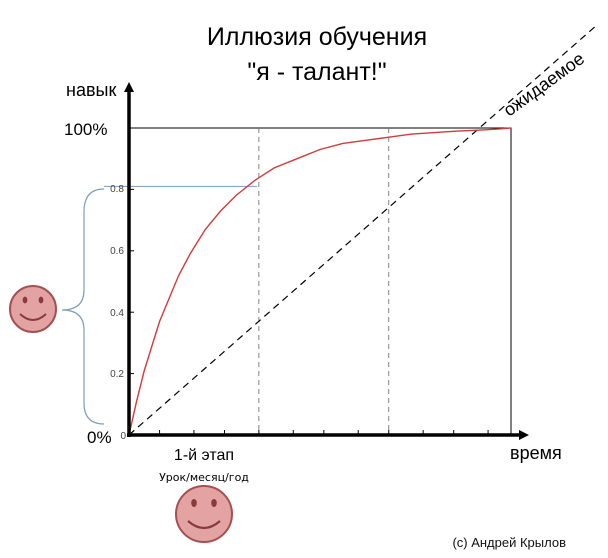  I want to click on y-min-label: 0%, so click(99, 437).